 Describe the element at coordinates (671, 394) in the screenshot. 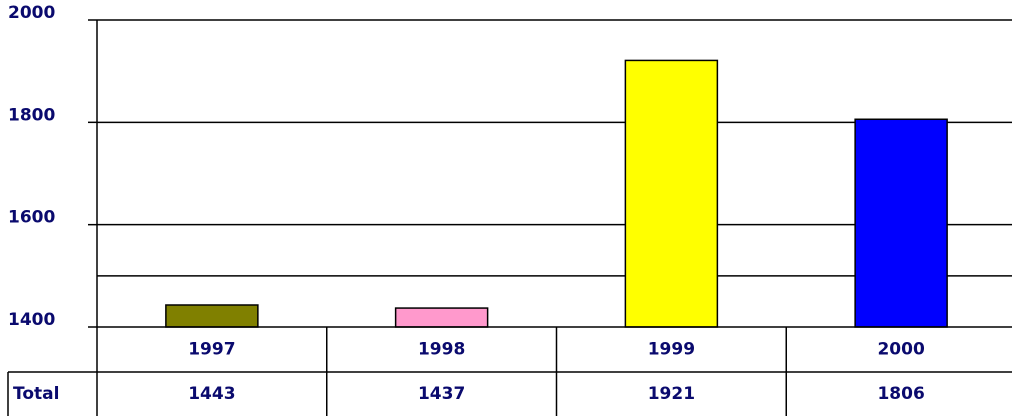

I see `table-value: 1921` at that location.